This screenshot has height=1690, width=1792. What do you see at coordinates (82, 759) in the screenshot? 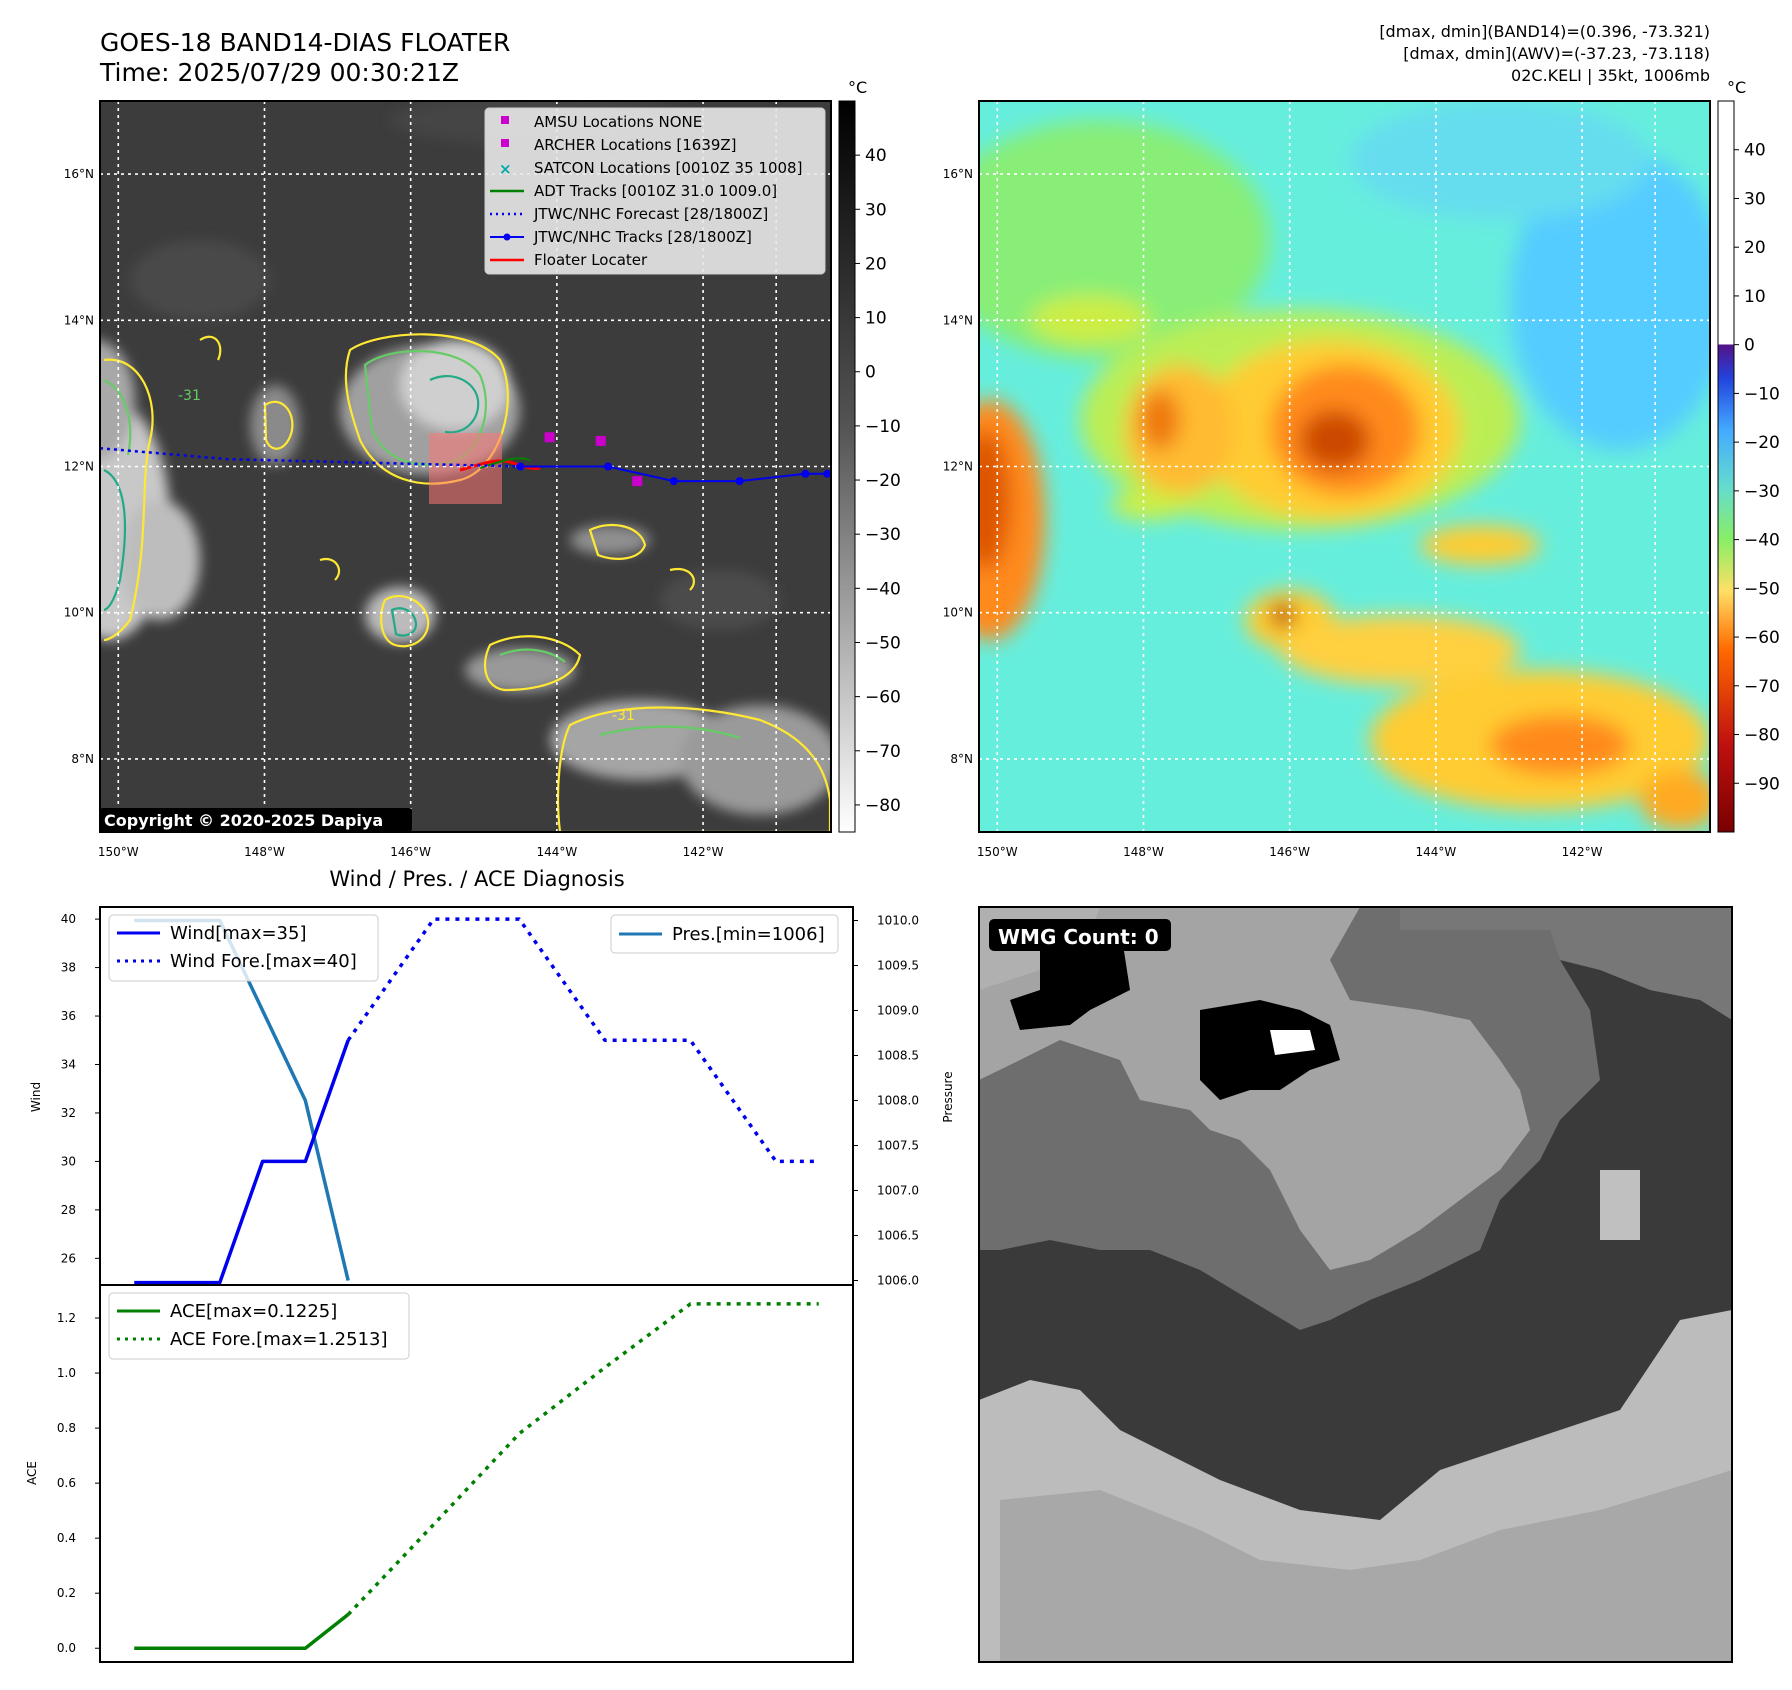
I see `lat-label: 8°N` at bounding box center [82, 759].